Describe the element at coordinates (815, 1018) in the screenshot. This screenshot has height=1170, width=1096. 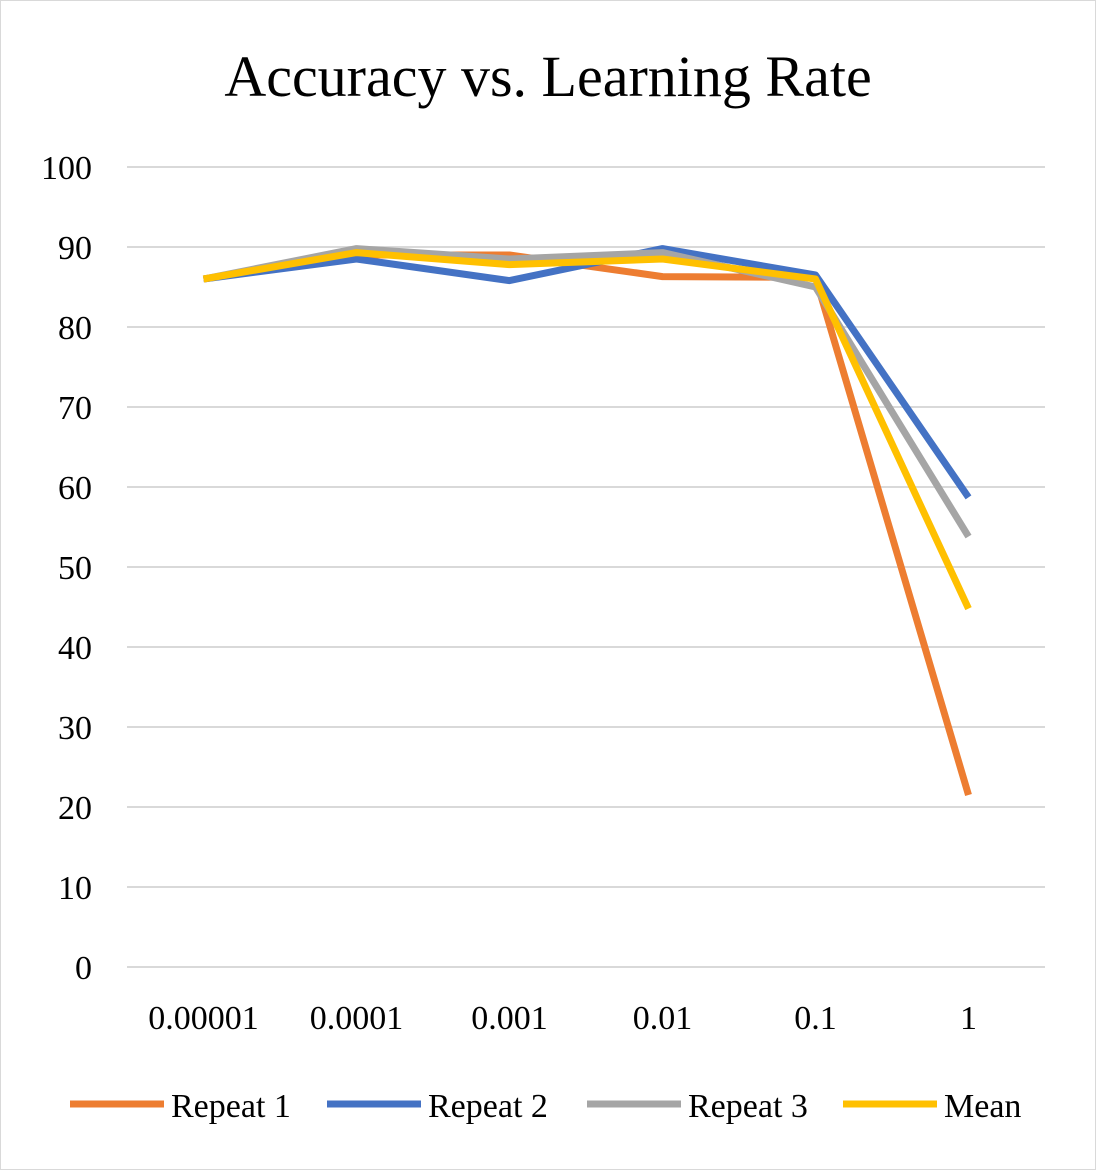
I see `x-tick-label: 0.1` at that location.